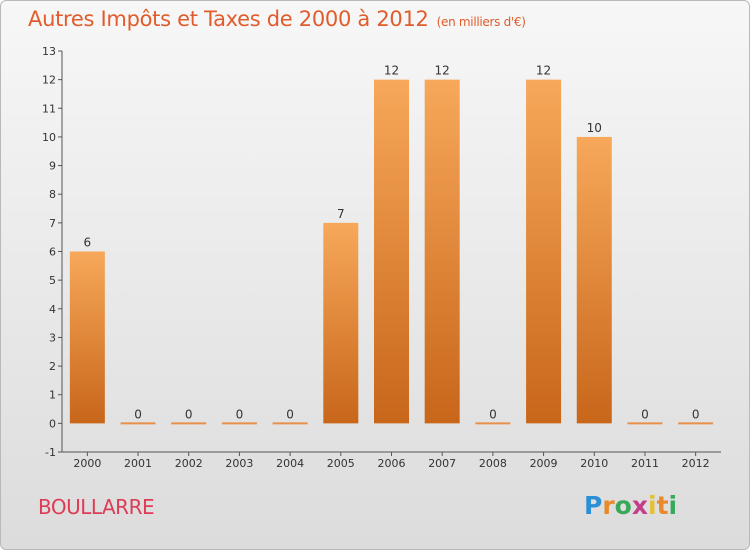 This screenshot has width=750, height=550. I want to click on x-tick-label: 2001, so click(138, 463).